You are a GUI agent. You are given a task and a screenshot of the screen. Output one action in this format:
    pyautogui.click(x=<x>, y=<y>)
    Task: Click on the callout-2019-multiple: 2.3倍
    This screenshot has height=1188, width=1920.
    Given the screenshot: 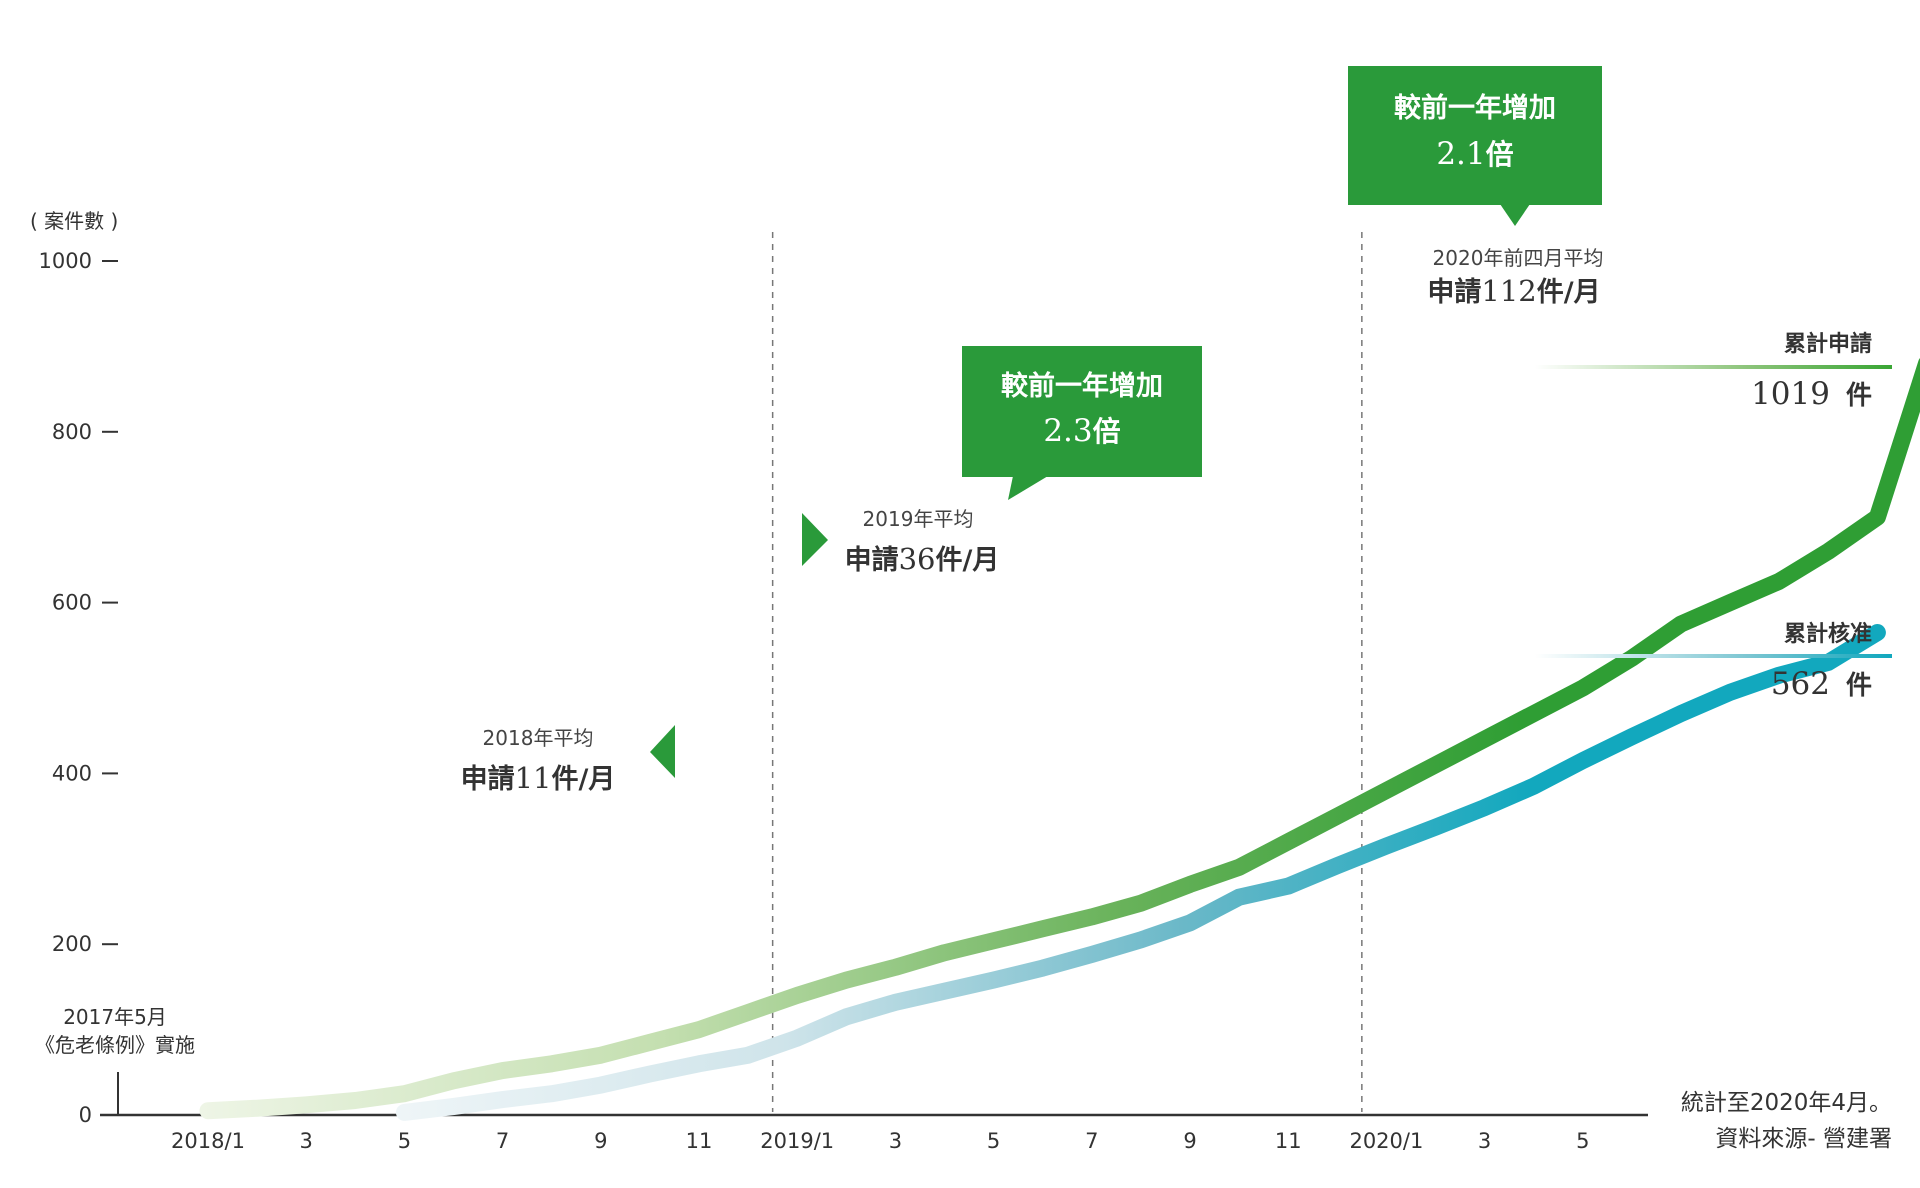 What is the action you would take?
    pyautogui.click(x=1081, y=431)
    